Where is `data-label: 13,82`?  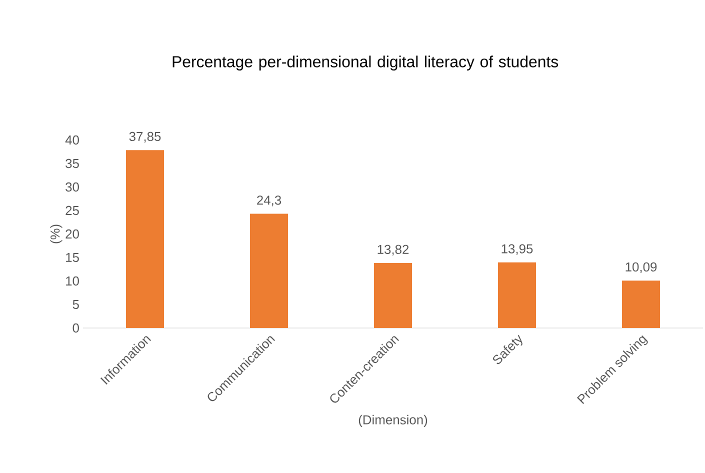
data-label: 13,82 is located at coordinates (393, 250).